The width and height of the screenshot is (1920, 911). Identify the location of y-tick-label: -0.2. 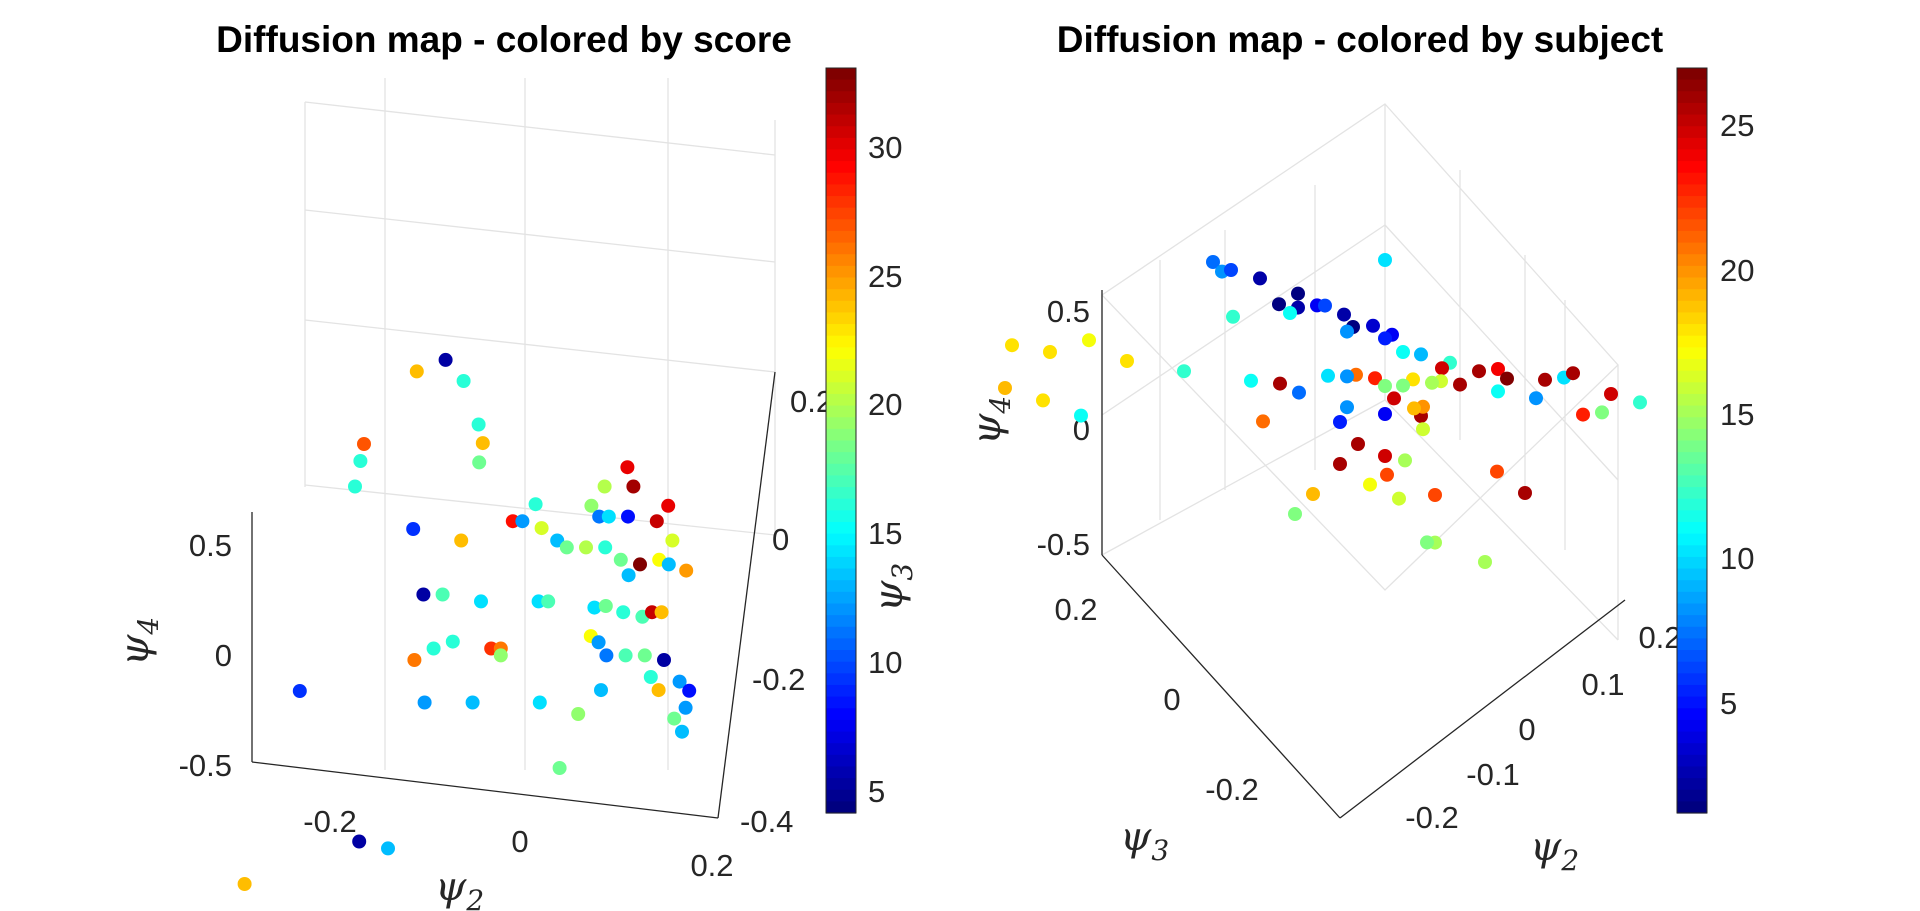
(778, 679).